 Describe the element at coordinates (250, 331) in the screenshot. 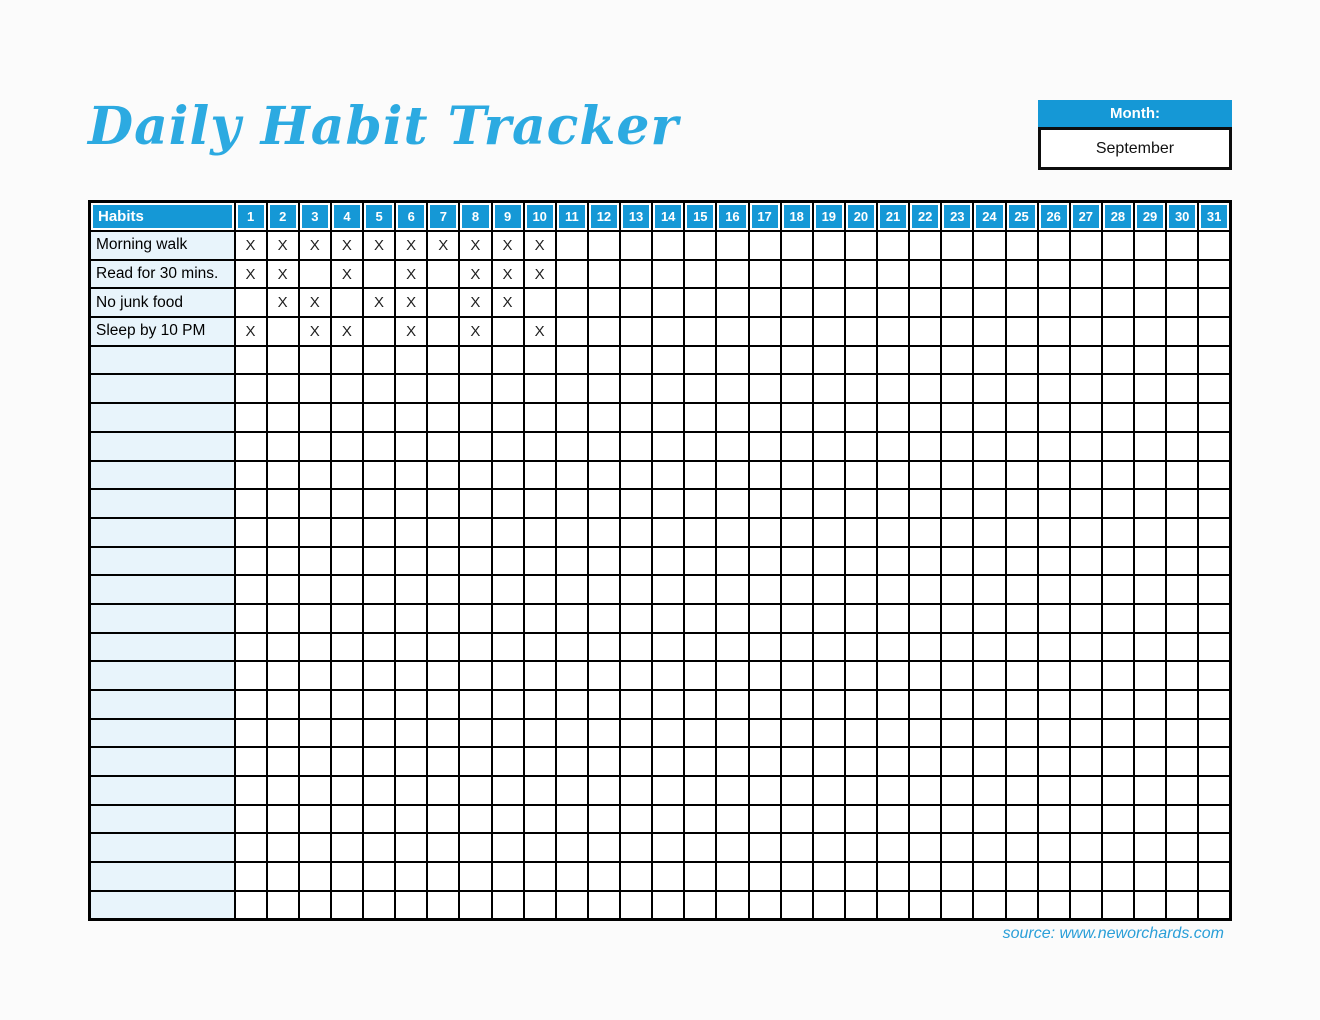

I see `day-cell-1: X` at that location.